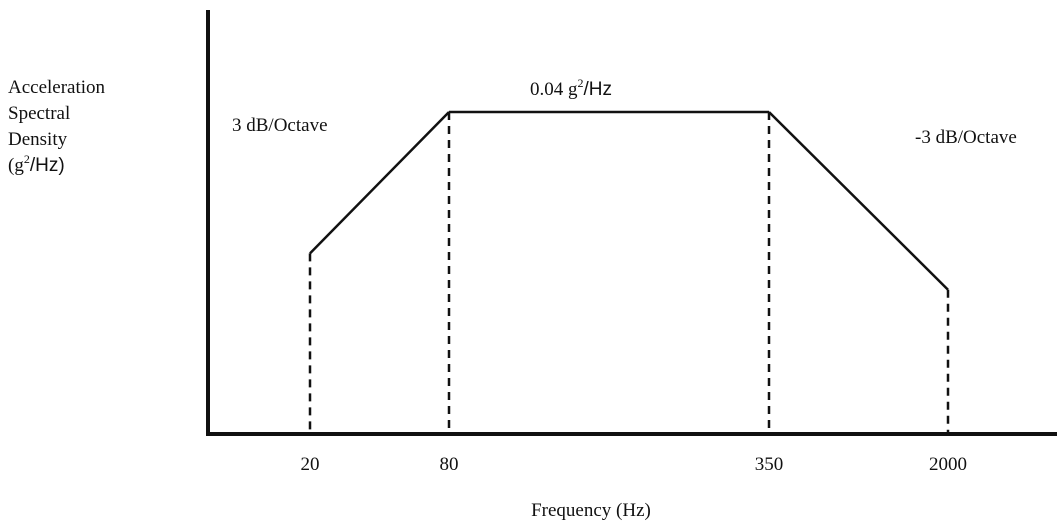 The height and width of the screenshot is (529, 1057). What do you see at coordinates (39, 113) in the screenshot?
I see `y-axis-label-line2: Spectral` at bounding box center [39, 113].